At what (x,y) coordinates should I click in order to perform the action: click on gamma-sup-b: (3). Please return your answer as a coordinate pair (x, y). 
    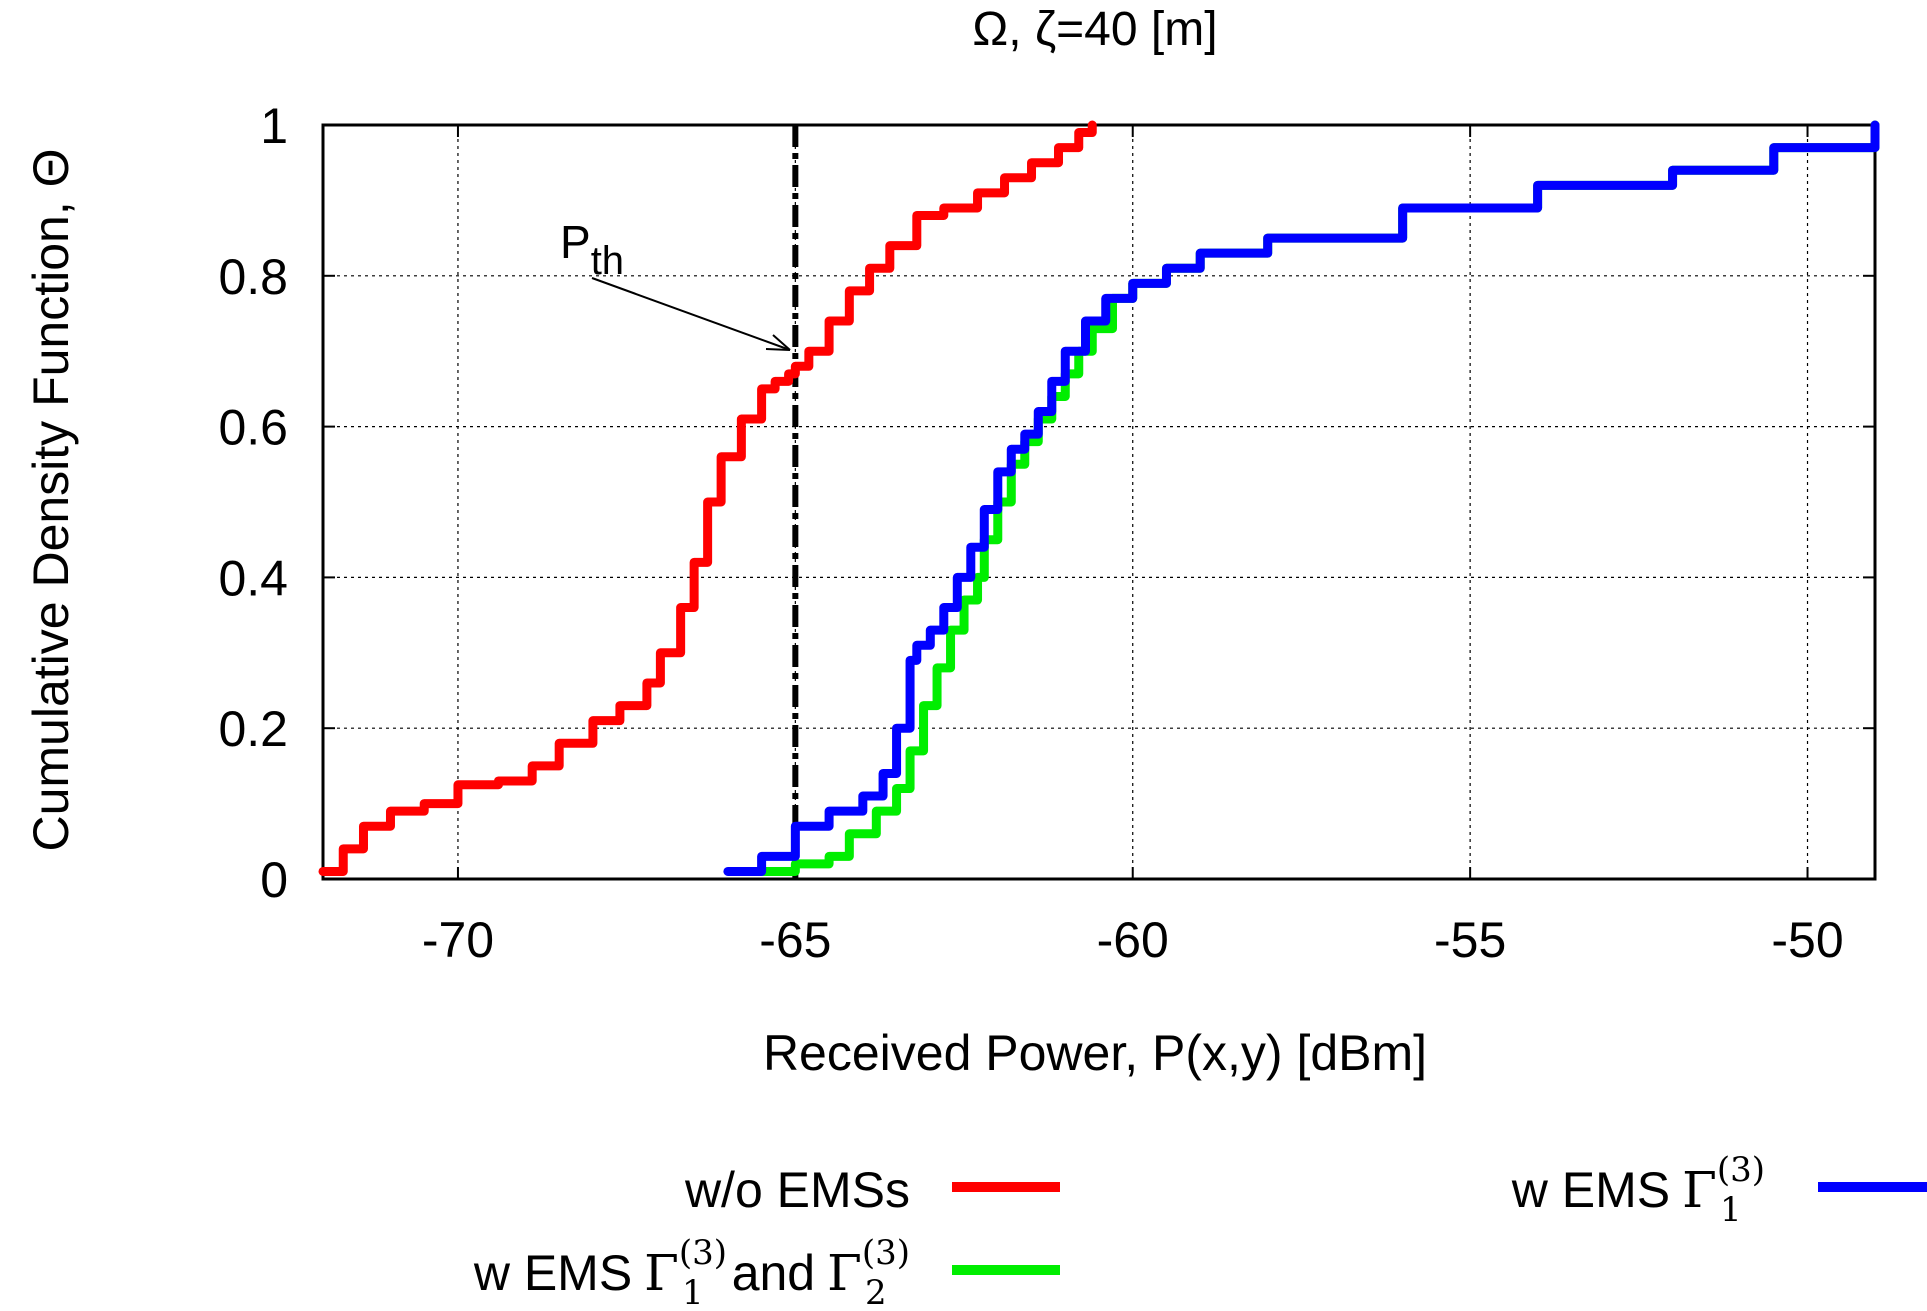
    Looking at the image, I should click on (1741, 1170).